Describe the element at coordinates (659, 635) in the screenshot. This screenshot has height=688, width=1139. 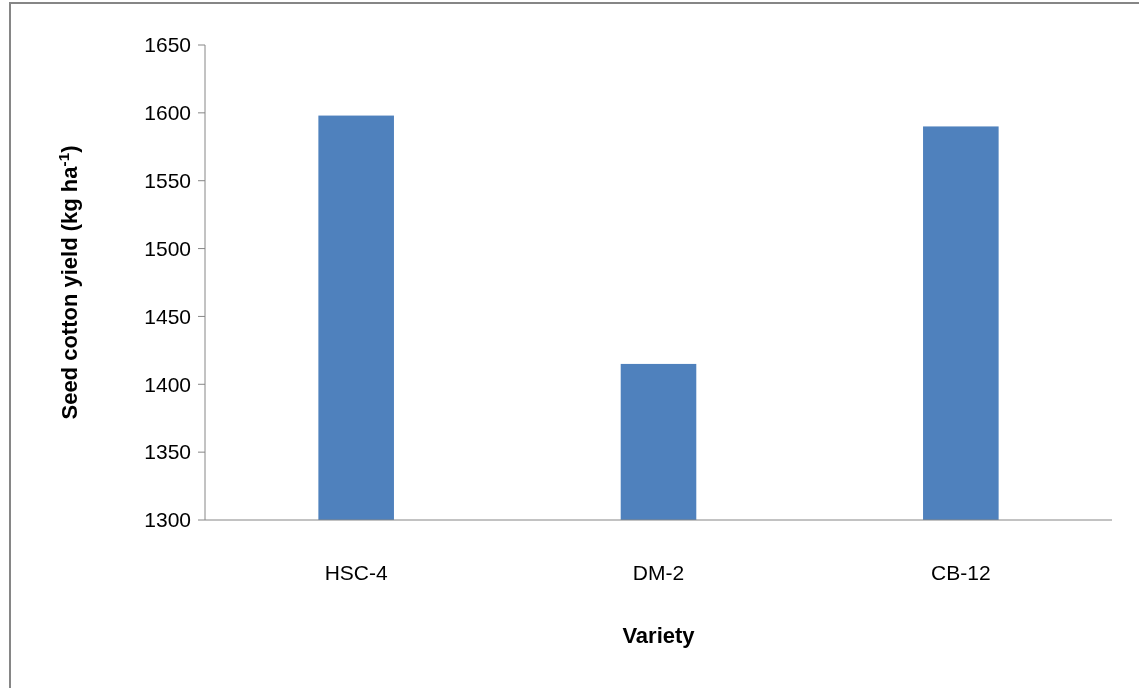
I see `x-axis-title: Variety` at that location.